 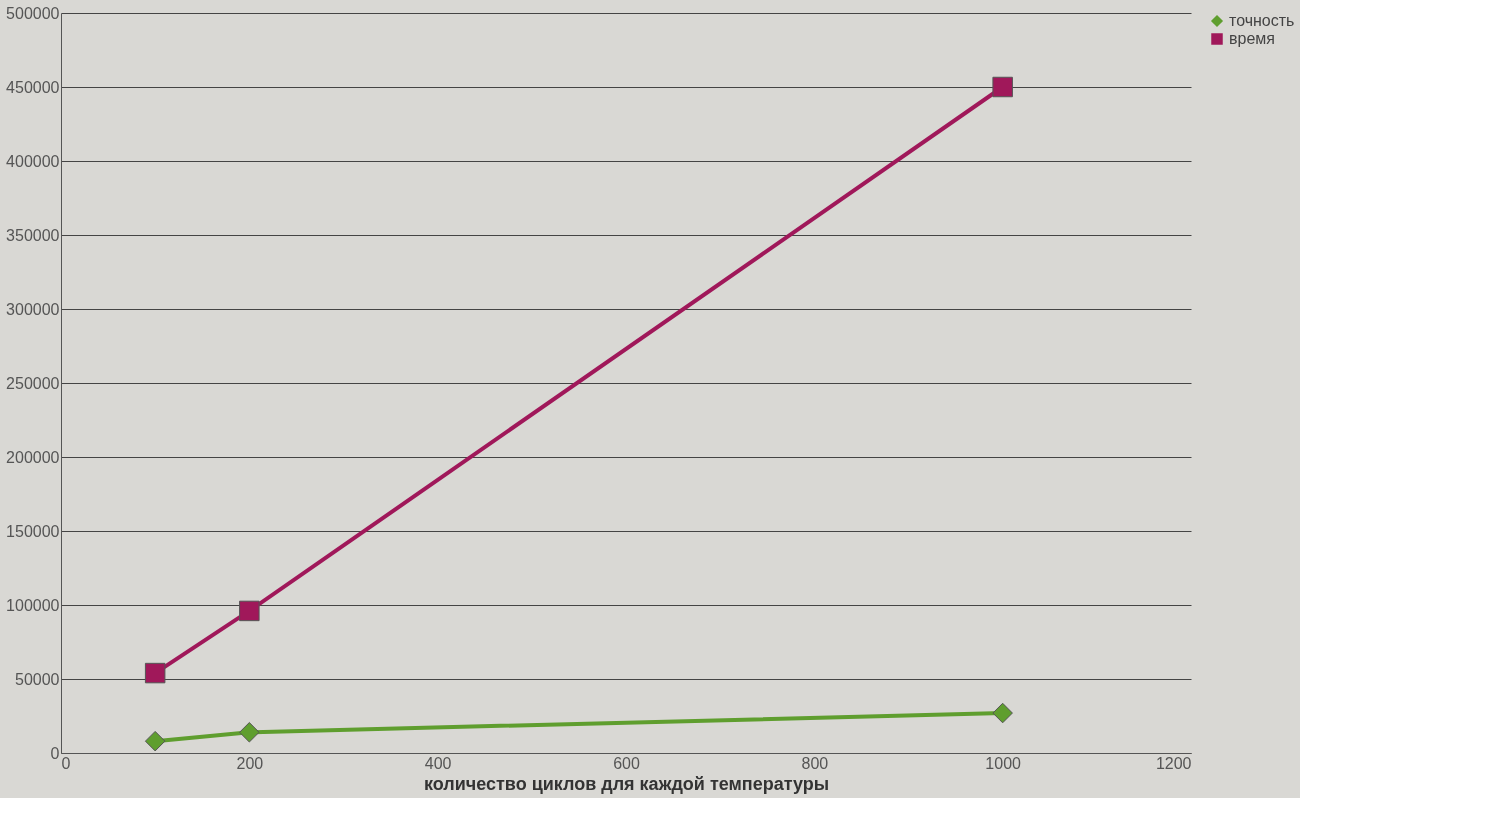 What do you see at coordinates (37, 679) in the screenshot?
I see `y-tick-label: 50000` at bounding box center [37, 679].